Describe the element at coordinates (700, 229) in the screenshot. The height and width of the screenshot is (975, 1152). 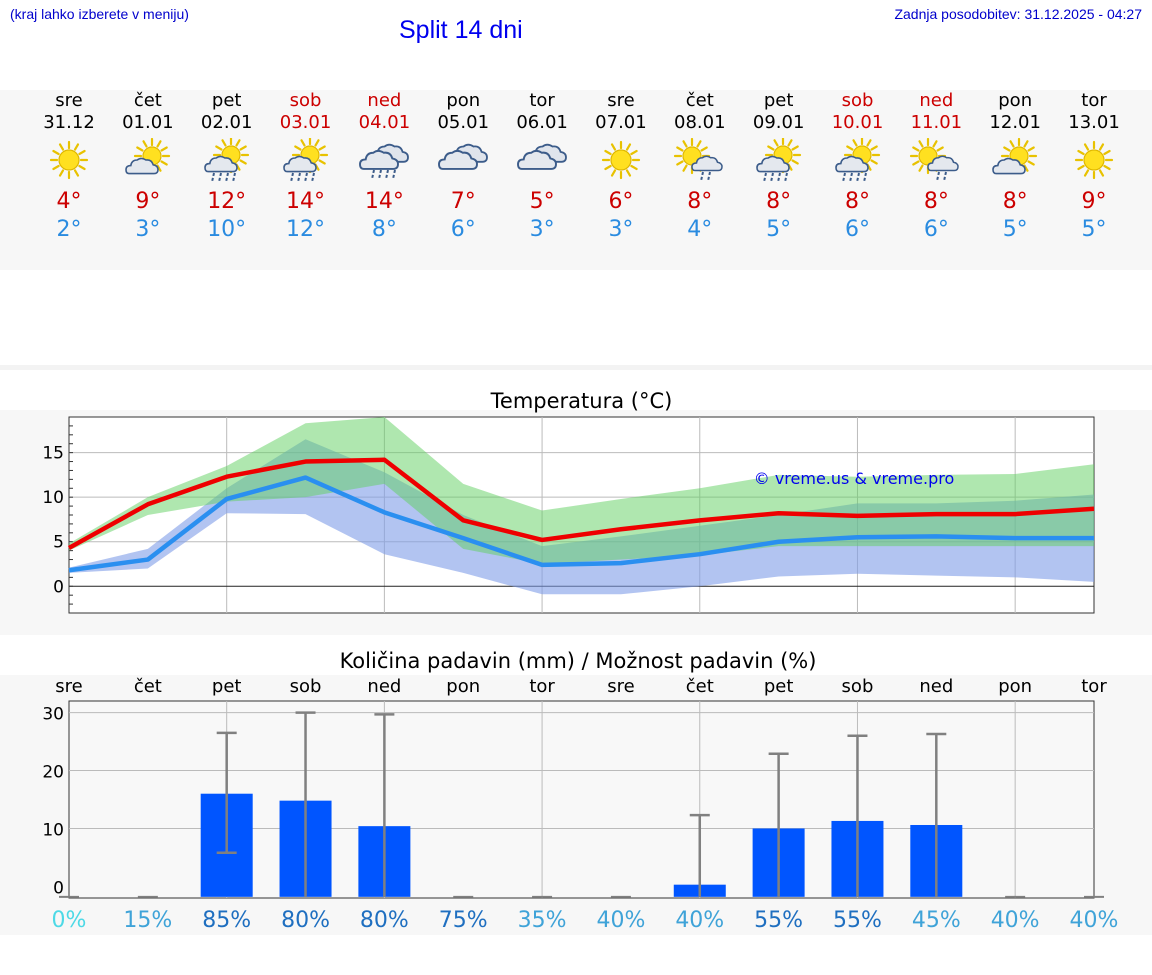
I see `temp-min: 4°` at that location.